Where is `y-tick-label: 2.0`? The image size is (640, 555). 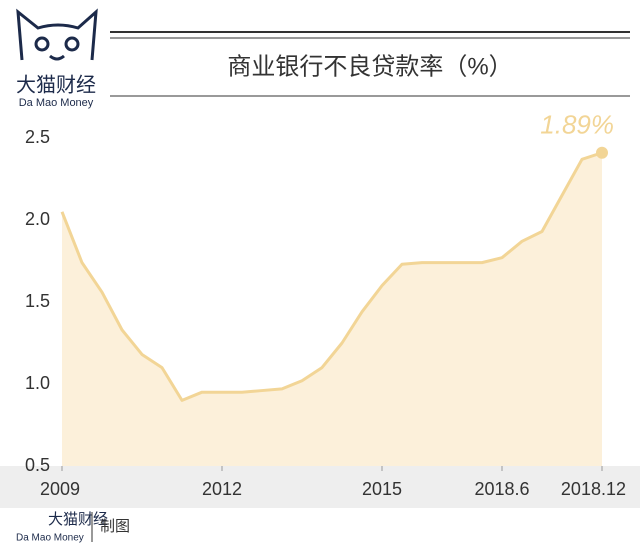 y-tick-label: 2.0 is located at coordinates (37, 219).